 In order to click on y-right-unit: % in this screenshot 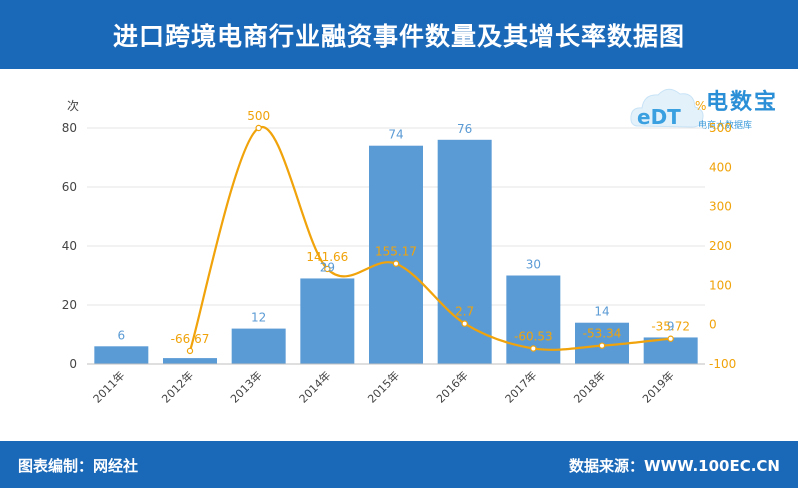, I will do `click(700, 106)`.